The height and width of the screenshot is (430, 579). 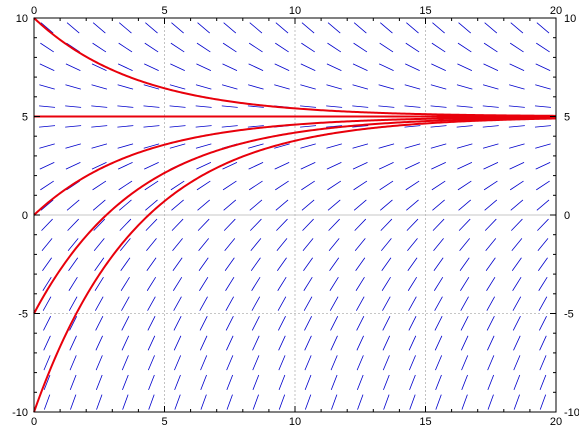 What do you see at coordinates (25, 118) in the screenshot?
I see `y-tick-label-left: 5` at bounding box center [25, 118].